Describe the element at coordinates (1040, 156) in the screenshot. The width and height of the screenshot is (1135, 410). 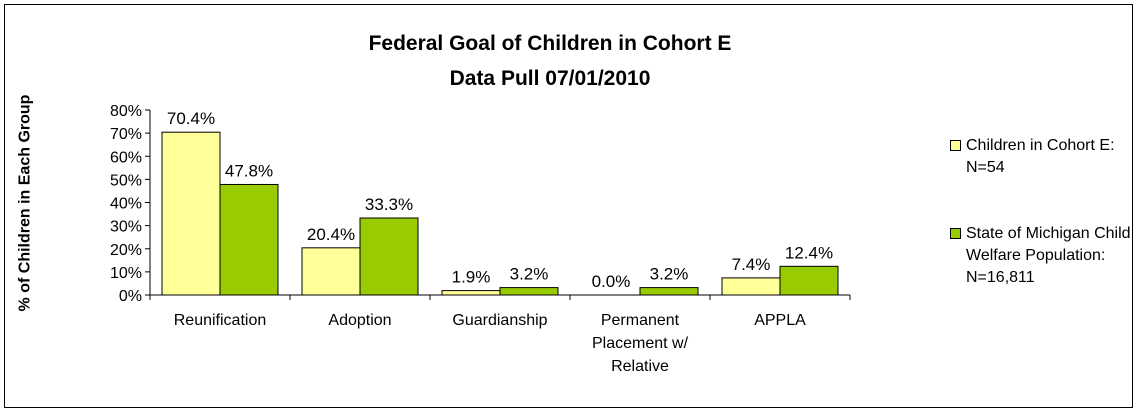
I see `legend-label-cohort-e: Children in Cohort E: N=54` at that location.